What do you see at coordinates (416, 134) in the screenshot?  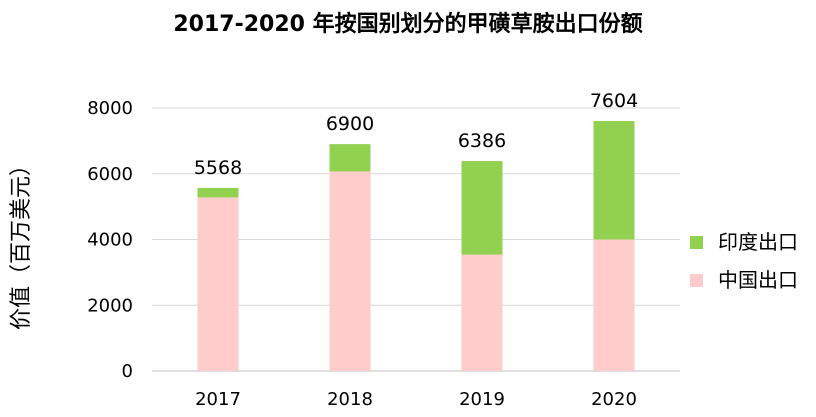 I see `data-labels: 5568 6900 6386 7604` at bounding box center [416, 134].